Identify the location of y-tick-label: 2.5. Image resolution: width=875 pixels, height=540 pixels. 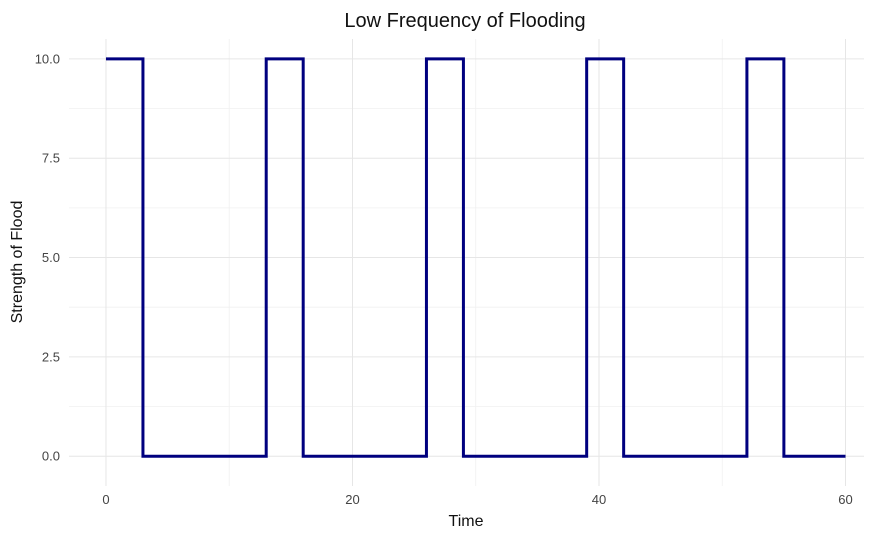
(51, 356).